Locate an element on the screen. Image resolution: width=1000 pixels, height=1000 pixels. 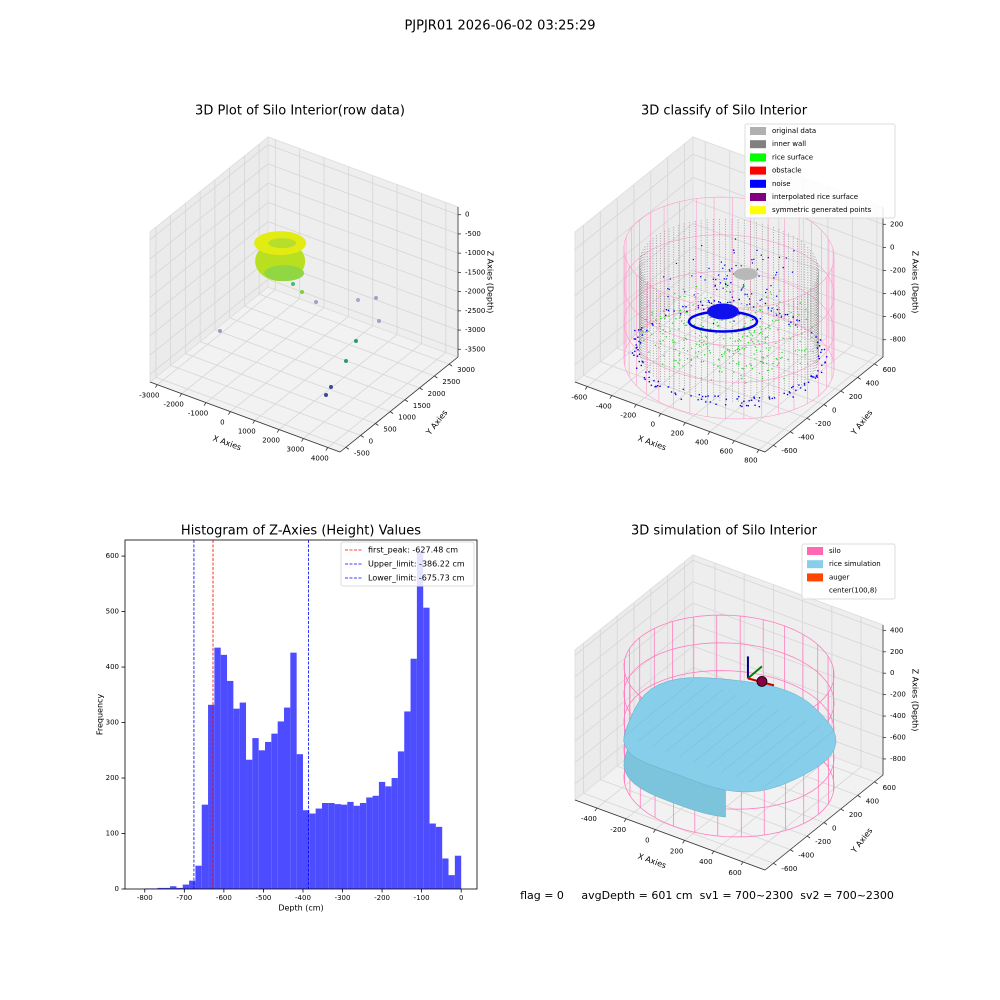
panel-title: Histogram of Z-Axies (Height) Values is located at coordinates (301, 531).